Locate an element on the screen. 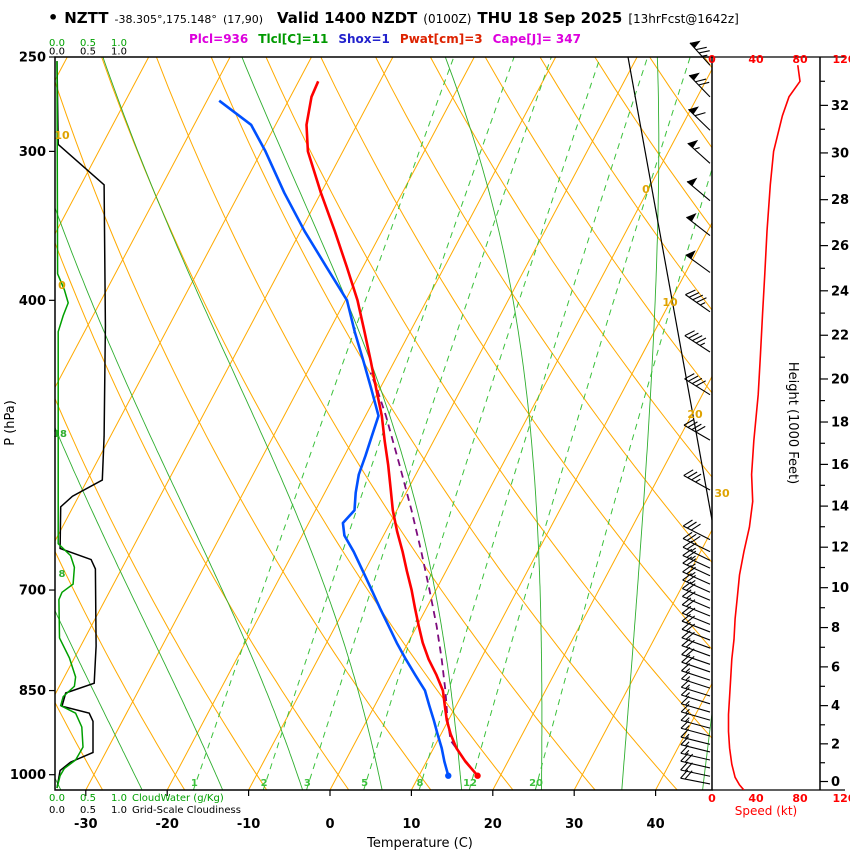  valid-date: THU 18 Sep 2025 is located at coordinates (550, 18).